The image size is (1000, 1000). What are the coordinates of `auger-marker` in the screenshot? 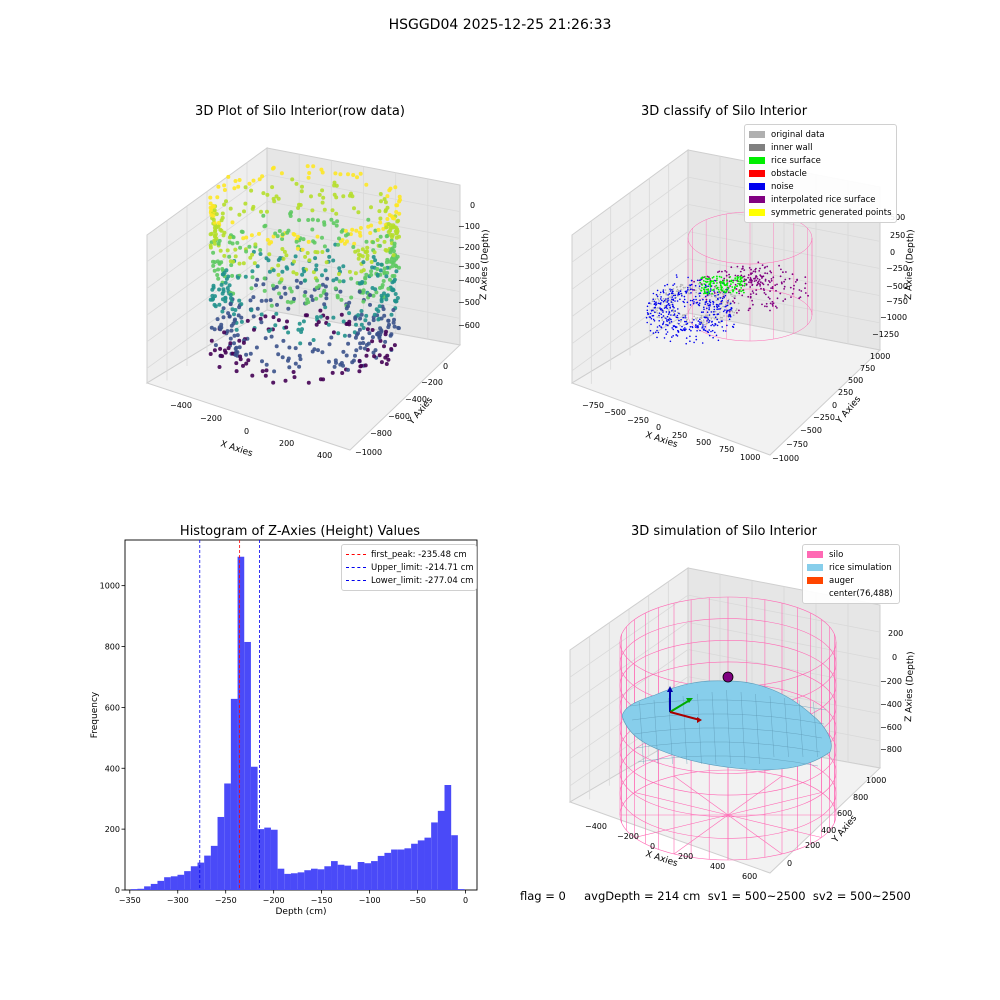 It's located at (728, 677).